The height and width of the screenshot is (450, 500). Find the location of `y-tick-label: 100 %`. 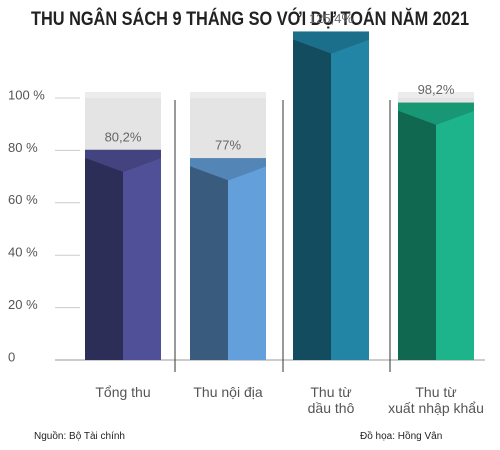

y-tick-label: 100 % is located at coordinates (26, 94).